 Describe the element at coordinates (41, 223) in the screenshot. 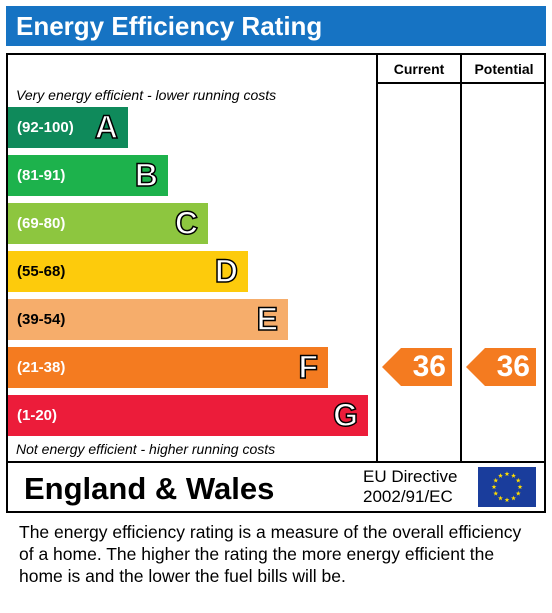

I see `band-range-c: (69-80)` at that location.